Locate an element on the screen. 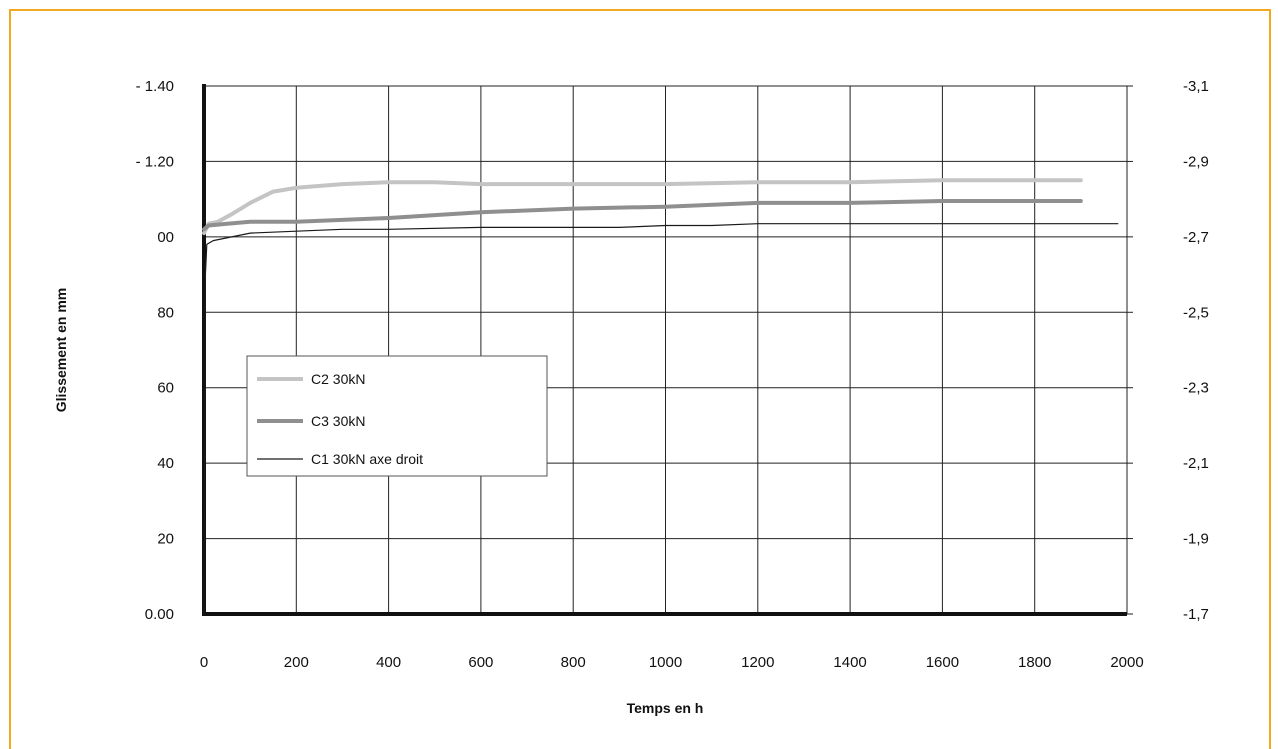 This screenshot has width=1278, height=749. y-right-tick-label: -2,9 is located at coordinates (1196, 161).